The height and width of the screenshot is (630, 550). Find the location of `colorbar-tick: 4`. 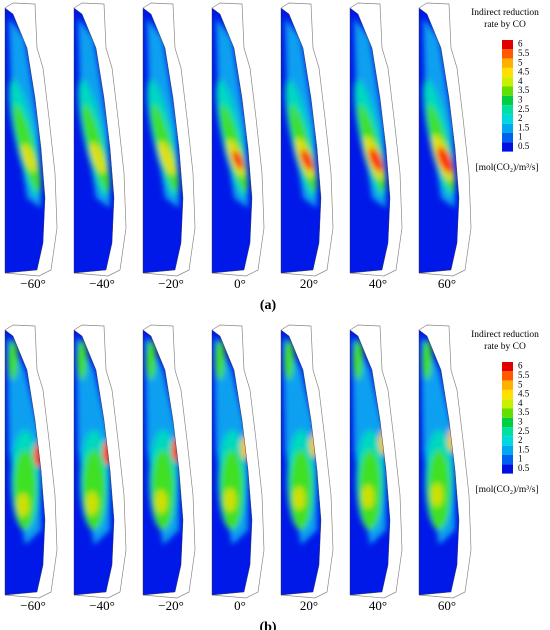

colorbar-tick: 4 is located at coordinates (520, 403).